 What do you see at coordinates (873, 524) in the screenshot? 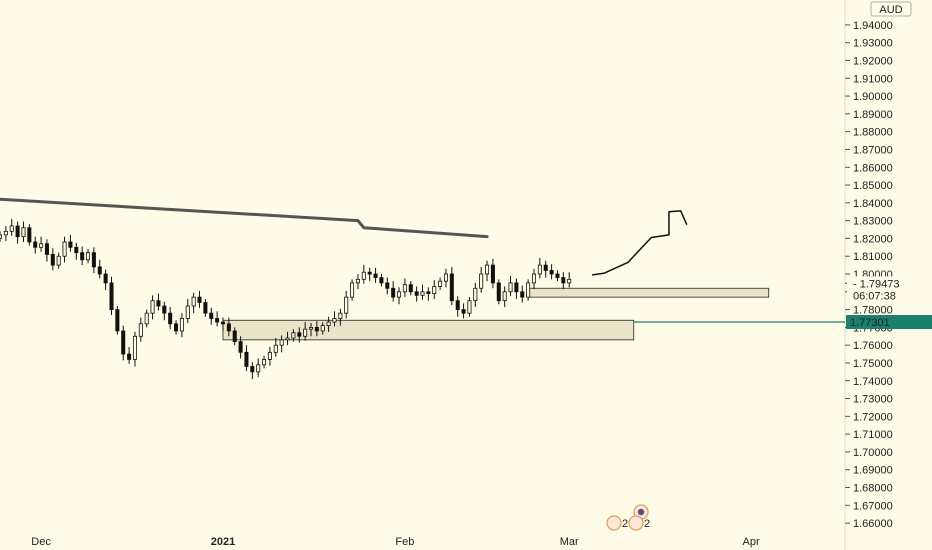
I see `y-tick-label: 1.66000` at bounding box center [873, 524].